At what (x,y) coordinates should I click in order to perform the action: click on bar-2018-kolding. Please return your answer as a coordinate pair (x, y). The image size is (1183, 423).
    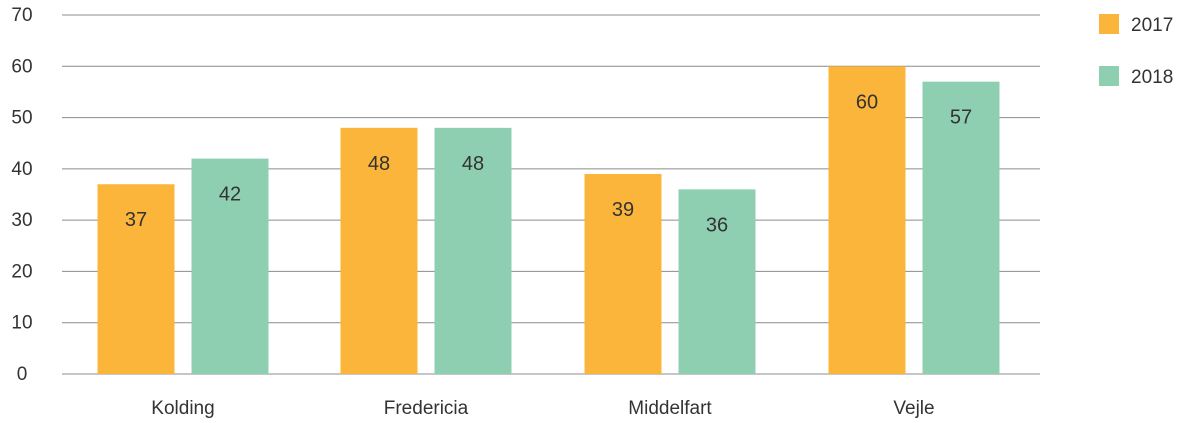
    Looking at the image, I should click on (230, 266).